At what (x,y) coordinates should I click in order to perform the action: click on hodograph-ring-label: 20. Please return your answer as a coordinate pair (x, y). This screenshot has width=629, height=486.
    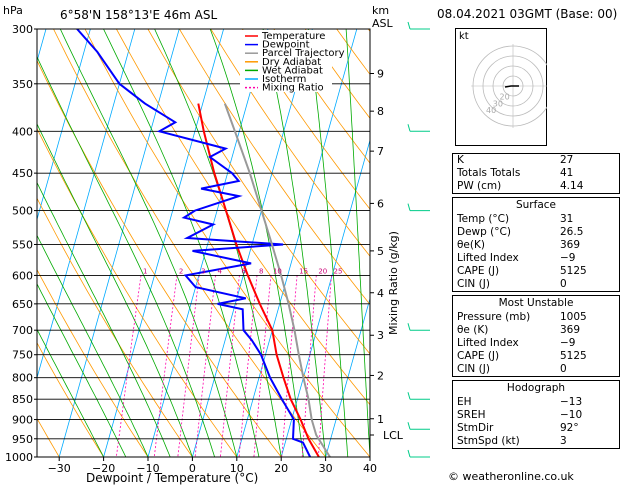
    Looking at the image, I should click on (505, 97).